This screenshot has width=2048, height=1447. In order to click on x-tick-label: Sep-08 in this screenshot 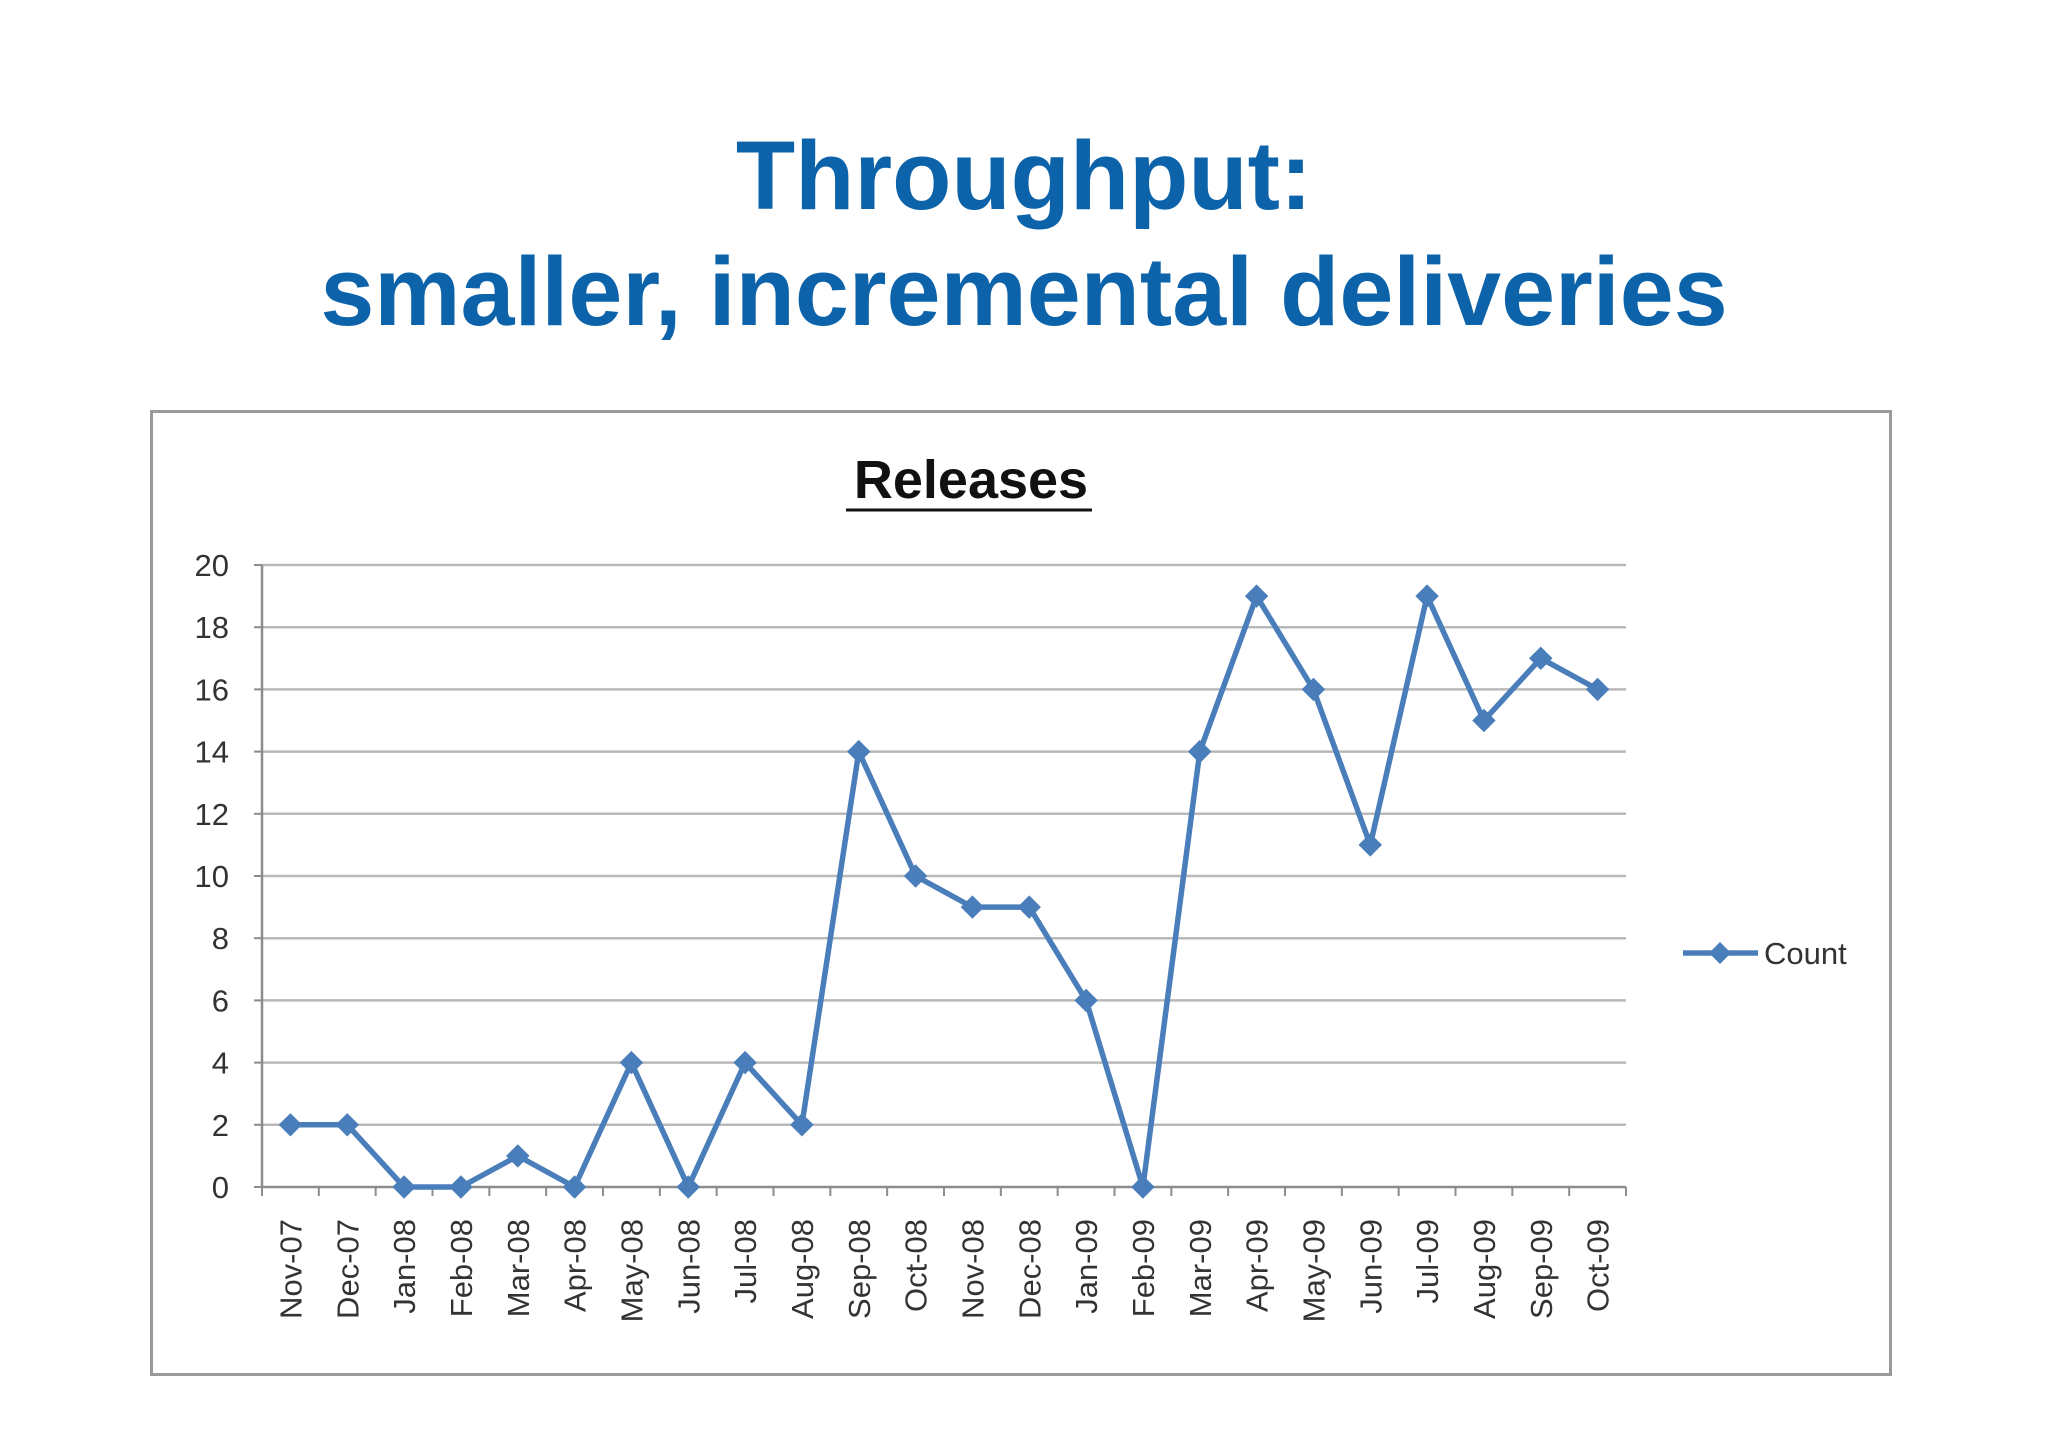, I will do `click(859, 1269)`.